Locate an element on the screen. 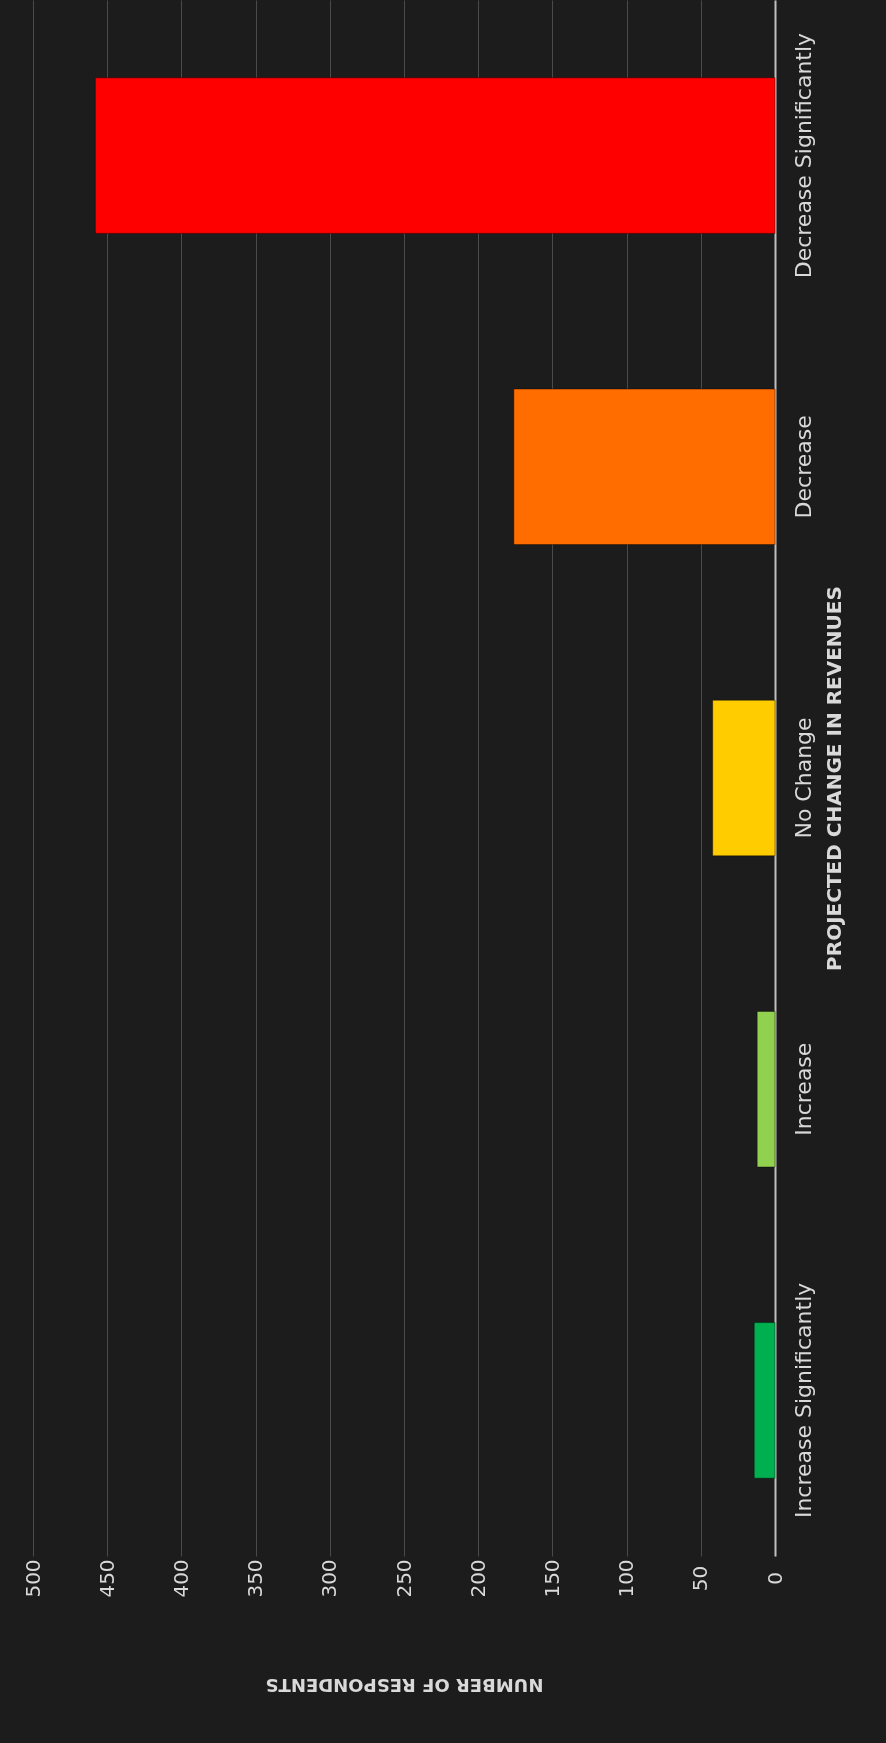 Image resolution: width=886 pixels, height=1743 pixels. x-tick-label: 100 is located at coordinates (626, 1578).